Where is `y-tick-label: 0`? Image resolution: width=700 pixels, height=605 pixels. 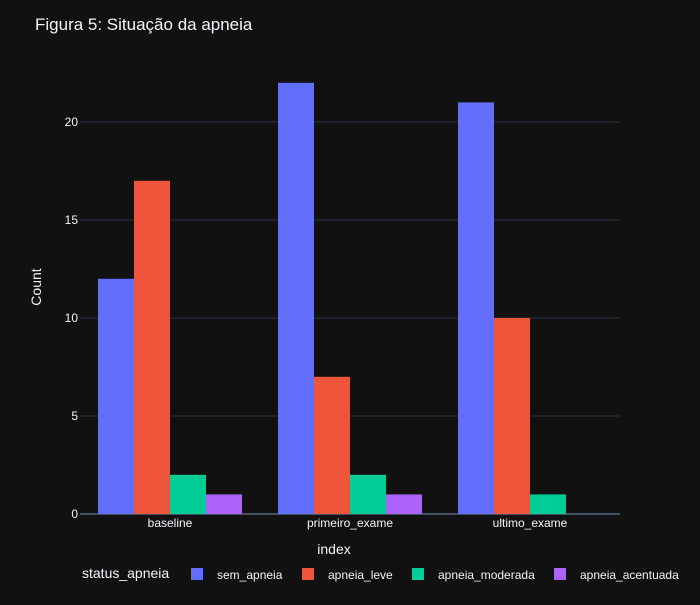
y-tick-label: 0 is located at coordinates (74, 514).